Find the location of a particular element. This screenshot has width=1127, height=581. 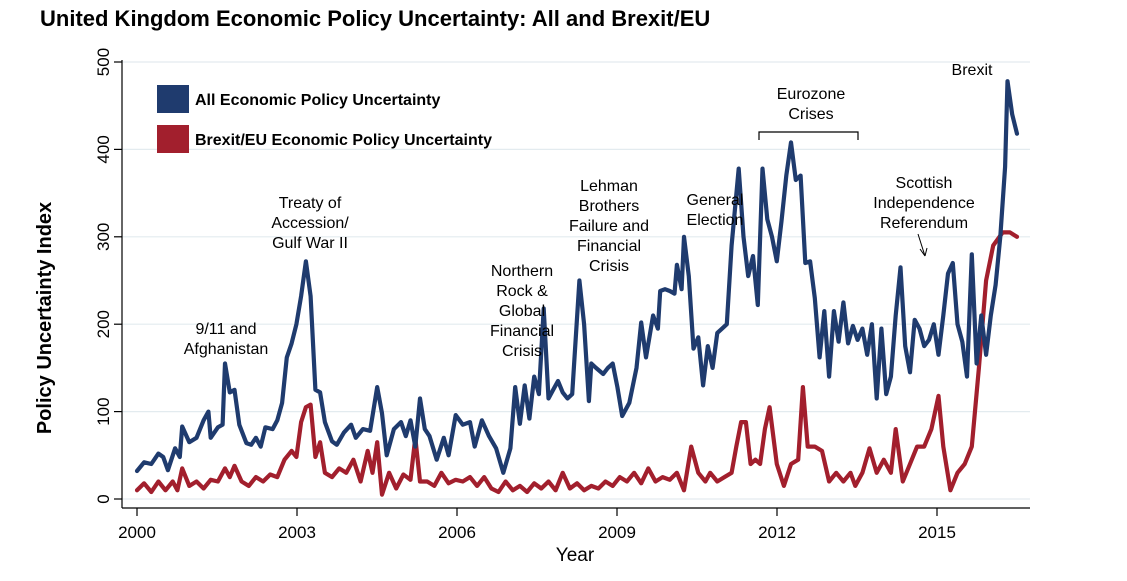

annot-treaty-line-0: Treaty of is located at coordinates (310, 203).